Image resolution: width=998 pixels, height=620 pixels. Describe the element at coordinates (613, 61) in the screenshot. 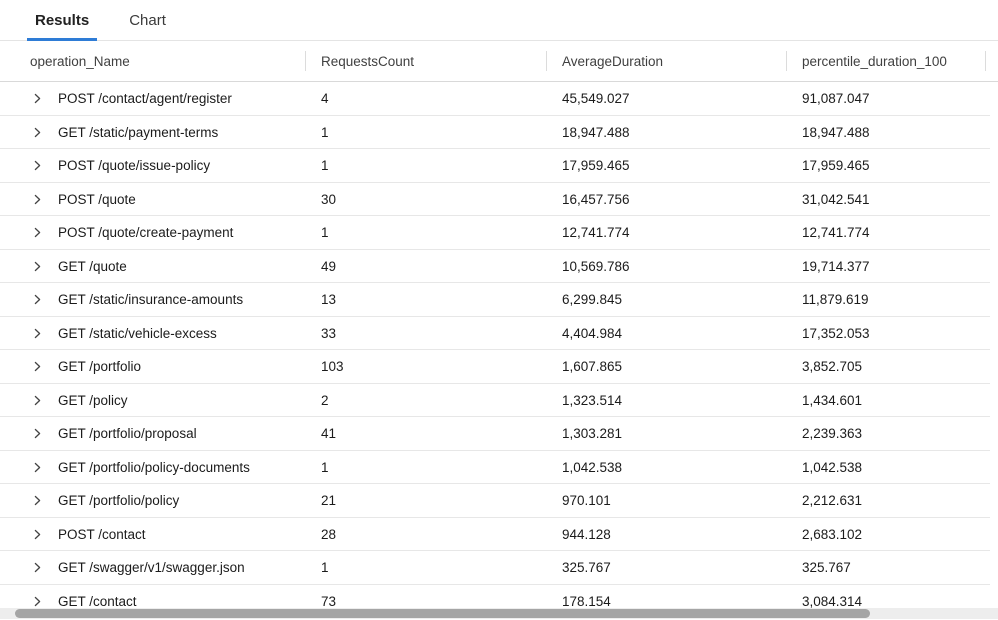

I see `column-header-label: AverageDuration` at that location.